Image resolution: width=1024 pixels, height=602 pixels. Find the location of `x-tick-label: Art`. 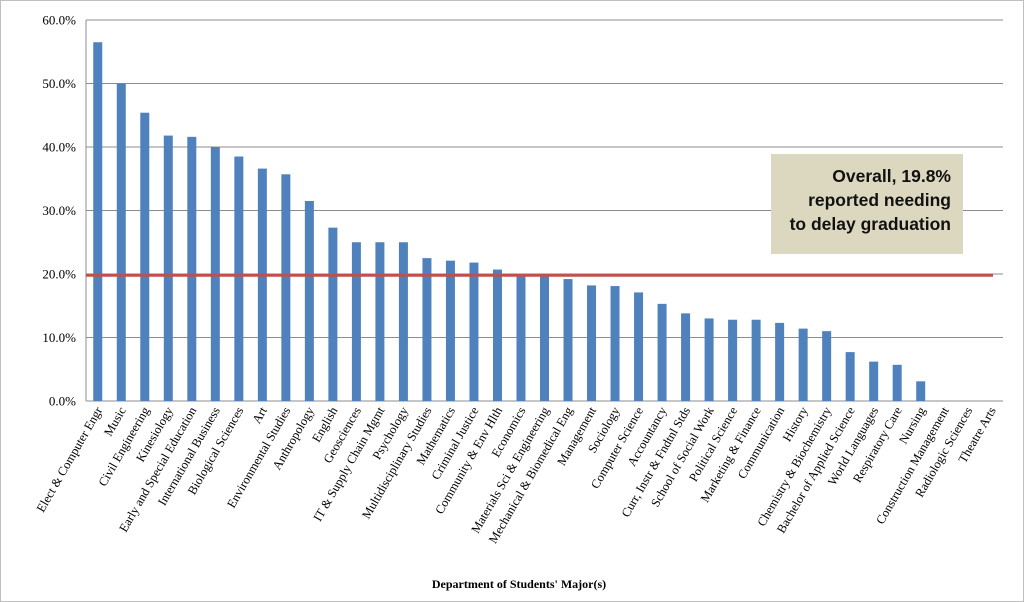

x-tick-label: Art is located at coordinates (259, 415).